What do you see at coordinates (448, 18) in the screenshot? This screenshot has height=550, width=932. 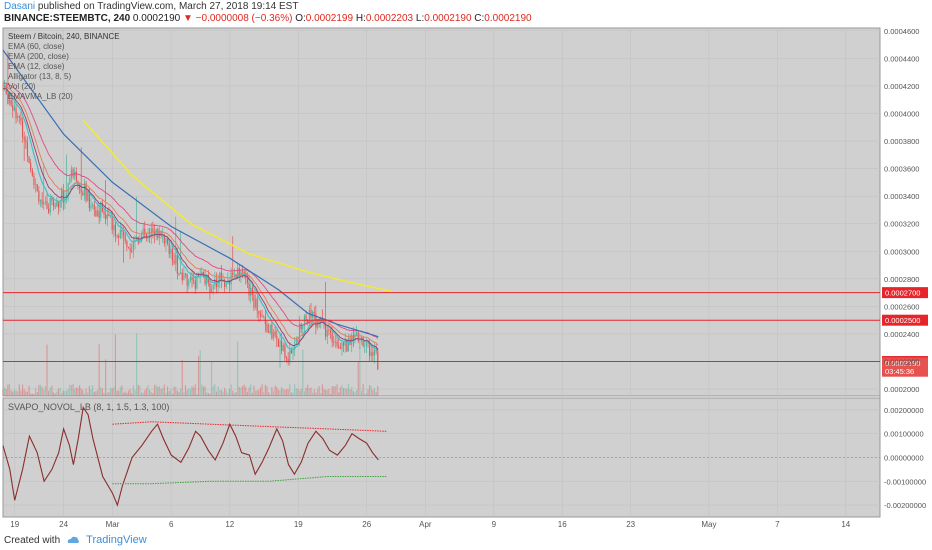 I see `low-value: 0.0002190` at bounding box center [448, 18].